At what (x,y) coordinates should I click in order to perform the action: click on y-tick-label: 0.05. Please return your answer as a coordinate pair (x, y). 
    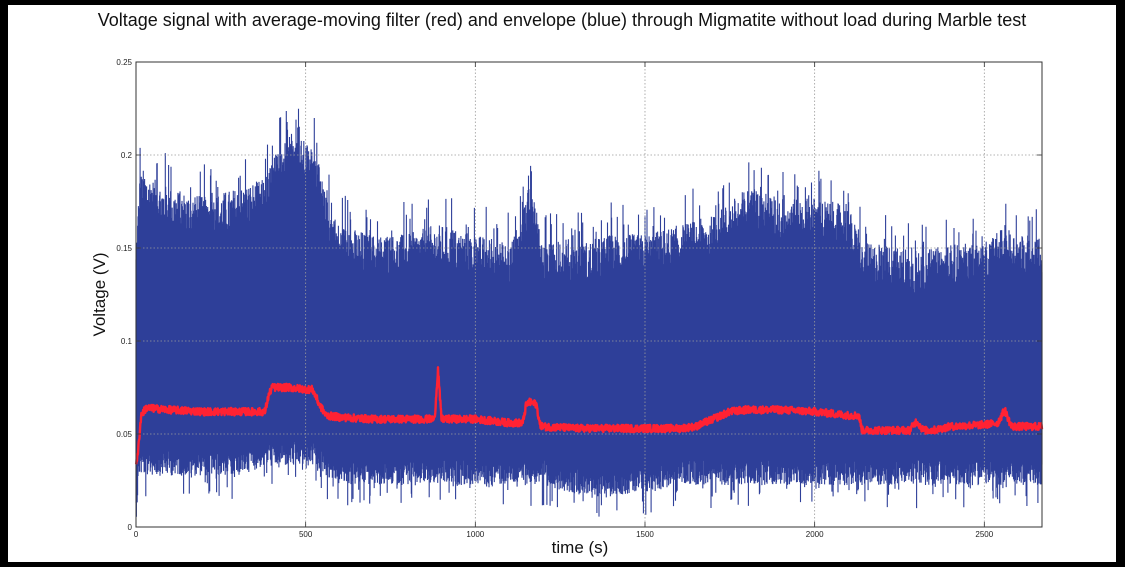
    Looking at the image, I should click on (124, 434).